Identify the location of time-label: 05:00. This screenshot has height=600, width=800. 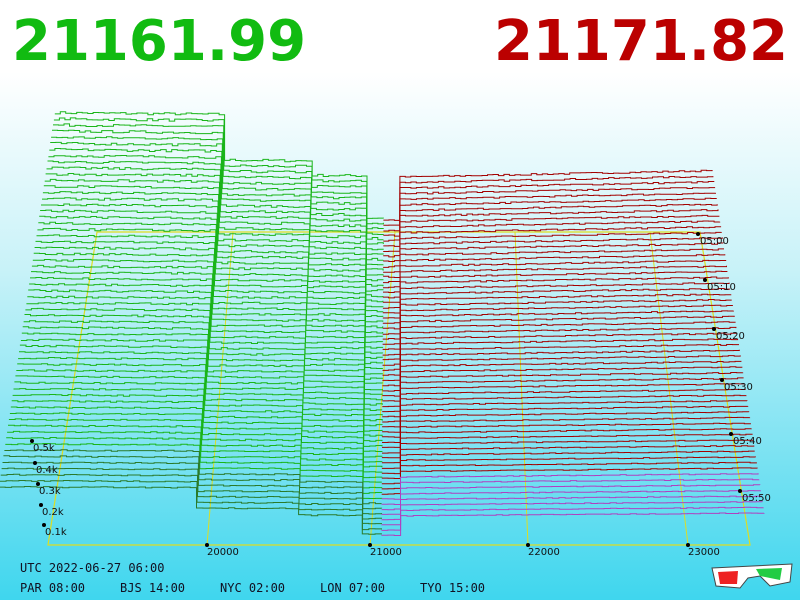
(714, 241).